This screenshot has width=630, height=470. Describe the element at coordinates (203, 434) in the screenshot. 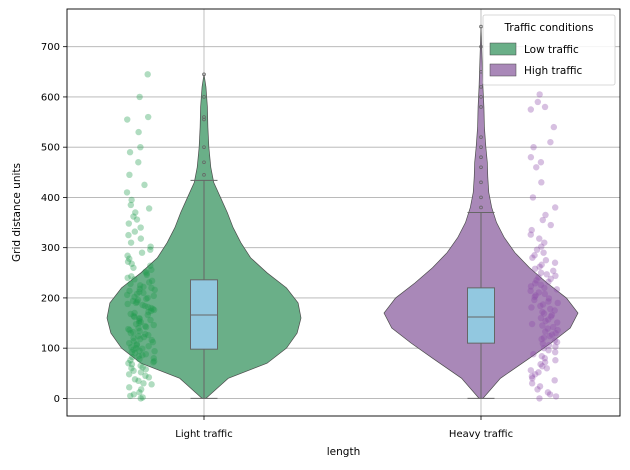

I see `x-tick-label: Light traffic` at that location.